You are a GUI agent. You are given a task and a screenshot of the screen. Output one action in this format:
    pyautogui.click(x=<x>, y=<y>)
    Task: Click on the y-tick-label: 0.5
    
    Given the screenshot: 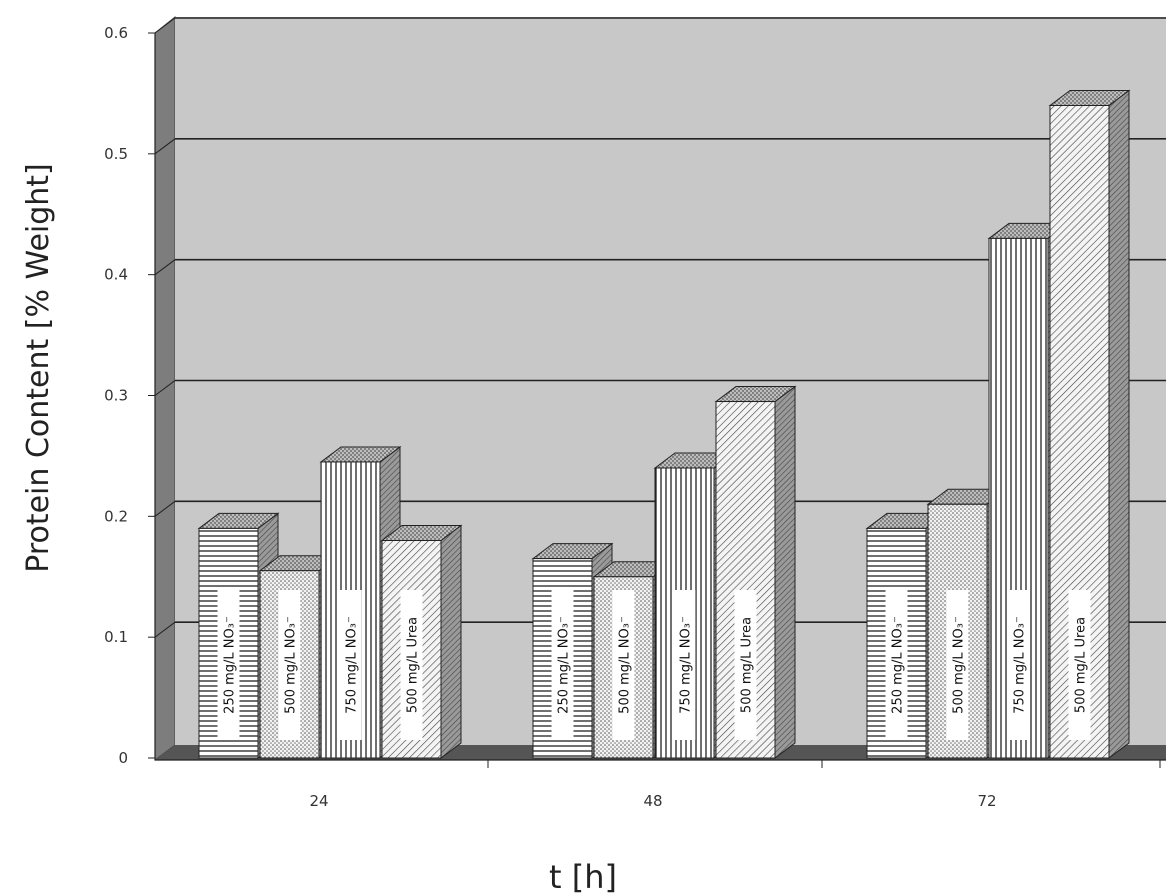 What is the action you would take?
    pyautogui.click(x=116, y=154)
    